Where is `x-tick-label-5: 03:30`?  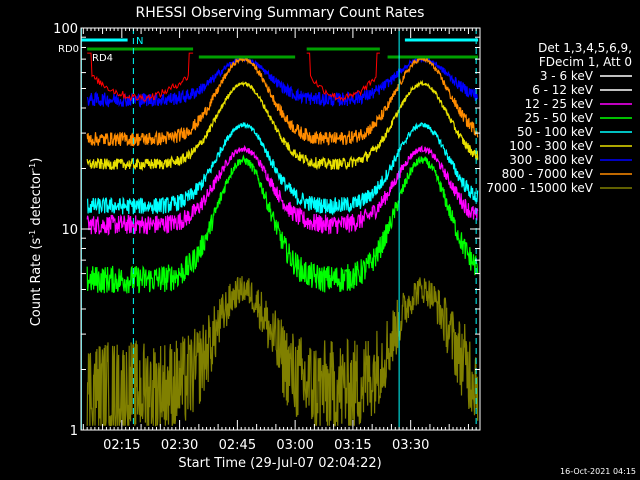 x-tick-label-5: 03:30 is located at coordinates (410, 445).